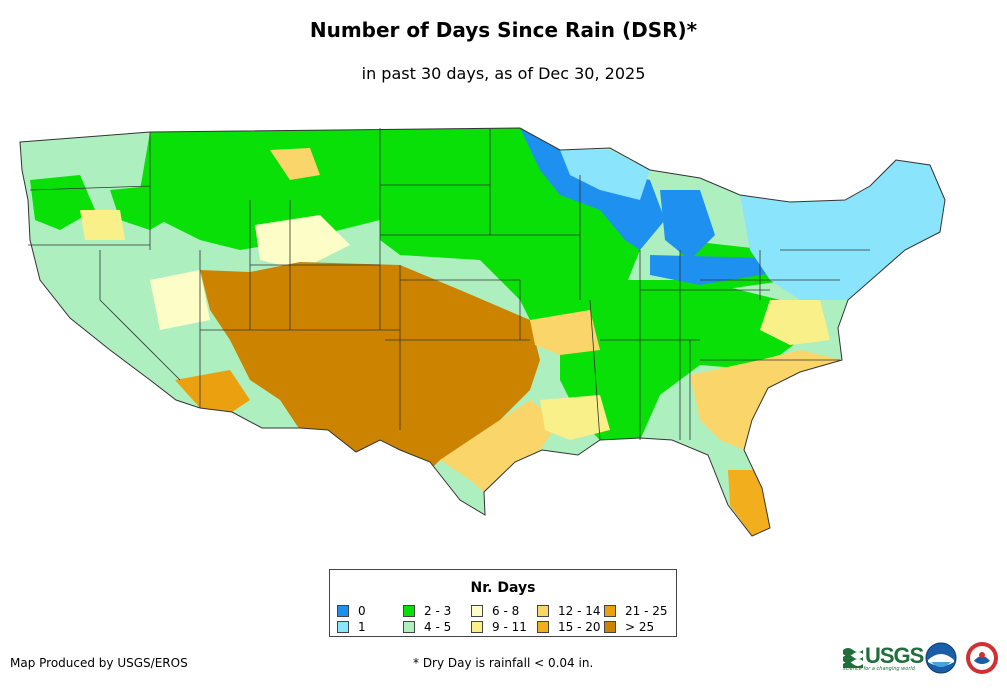 The height and width of the screenshot is (691, 1007). Describe the element at coordinates (503, 30) in the screenshot. I see `map-title: Number of Days Since Rain (DSR)*` at that location.